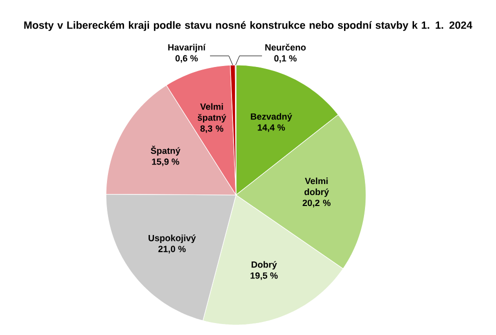  Describe the element at coordinates (316, 204) in the screenshot. I see `data-label: 20,2 %` at that location.